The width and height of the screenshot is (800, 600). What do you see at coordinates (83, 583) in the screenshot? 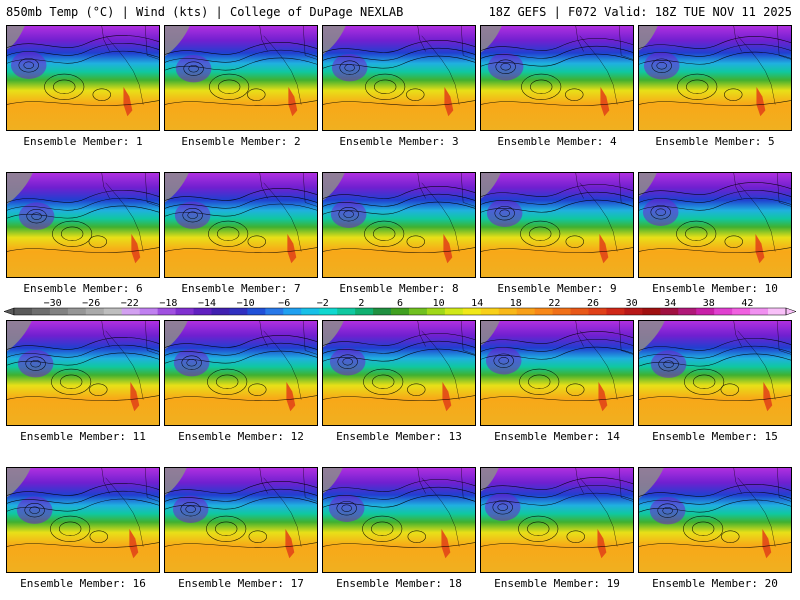
I see `ensemble-member-label: Ensemble Member: 16` at bounding box center [83, 583].